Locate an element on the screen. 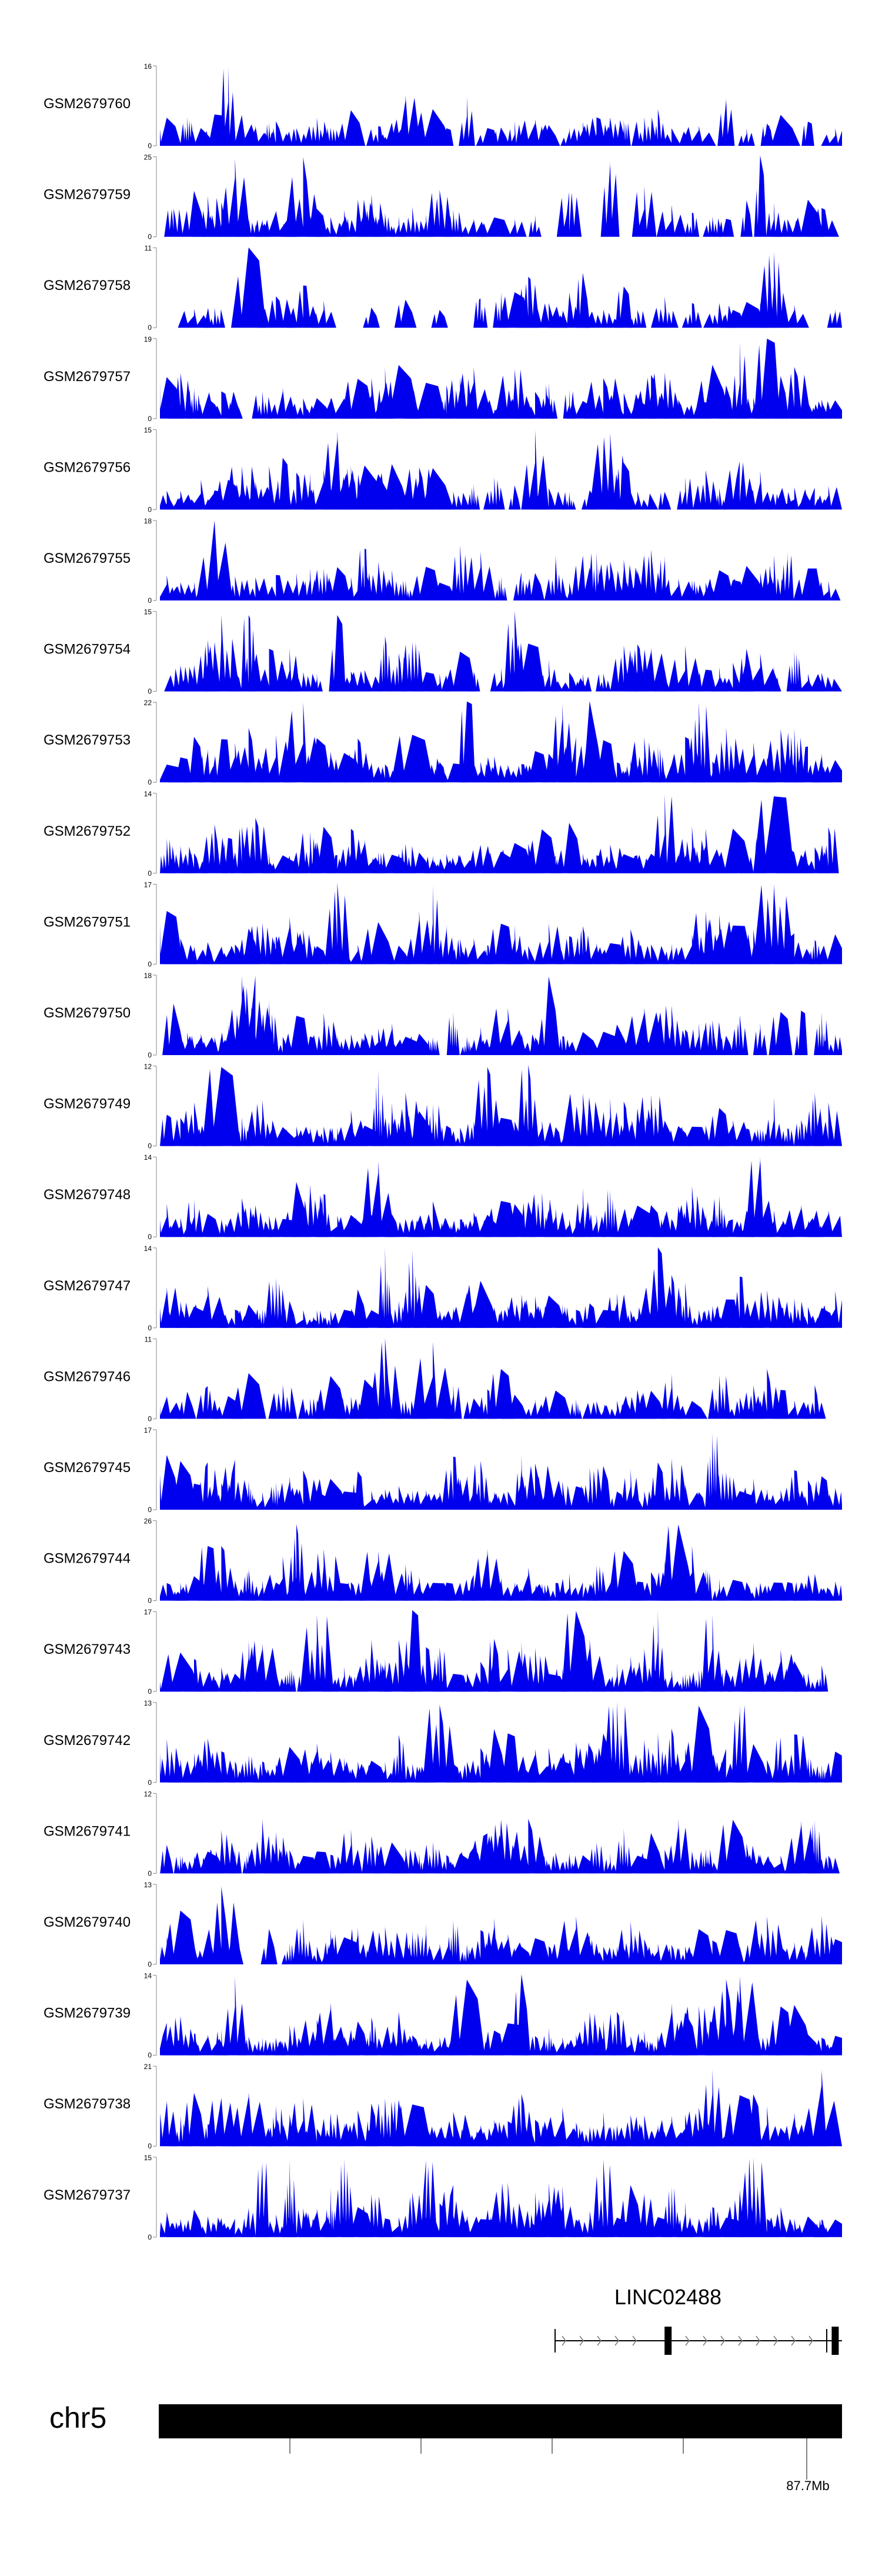  track-GSM2679747: GSM2679747 14 0 is located at coordinates (443, 1288).